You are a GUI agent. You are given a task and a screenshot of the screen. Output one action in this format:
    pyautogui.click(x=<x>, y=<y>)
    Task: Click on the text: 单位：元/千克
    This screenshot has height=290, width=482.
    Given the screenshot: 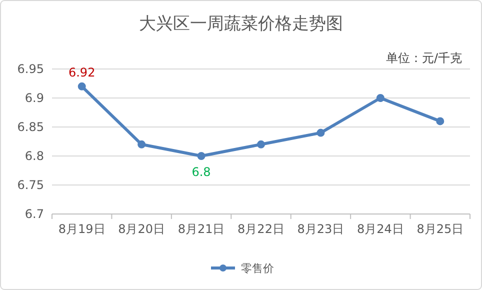 What is the action you would take?
    pyautogui.click(x=424, y=58)
    